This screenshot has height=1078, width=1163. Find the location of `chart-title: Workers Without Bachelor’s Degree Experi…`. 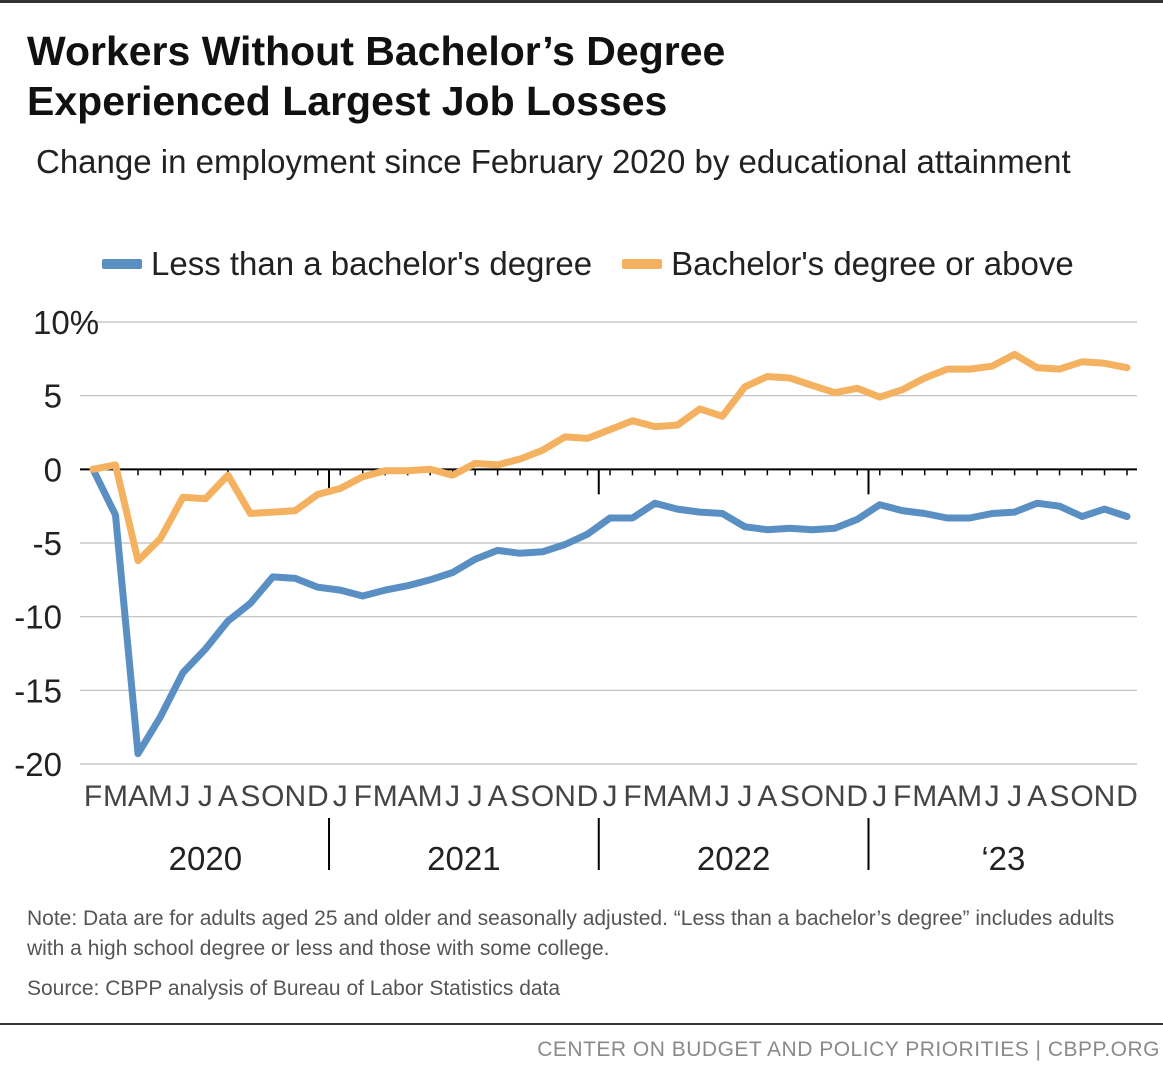

chart-title: Workers Without Bachelor’s Degree Experi… is located at coordinates (582, 76).